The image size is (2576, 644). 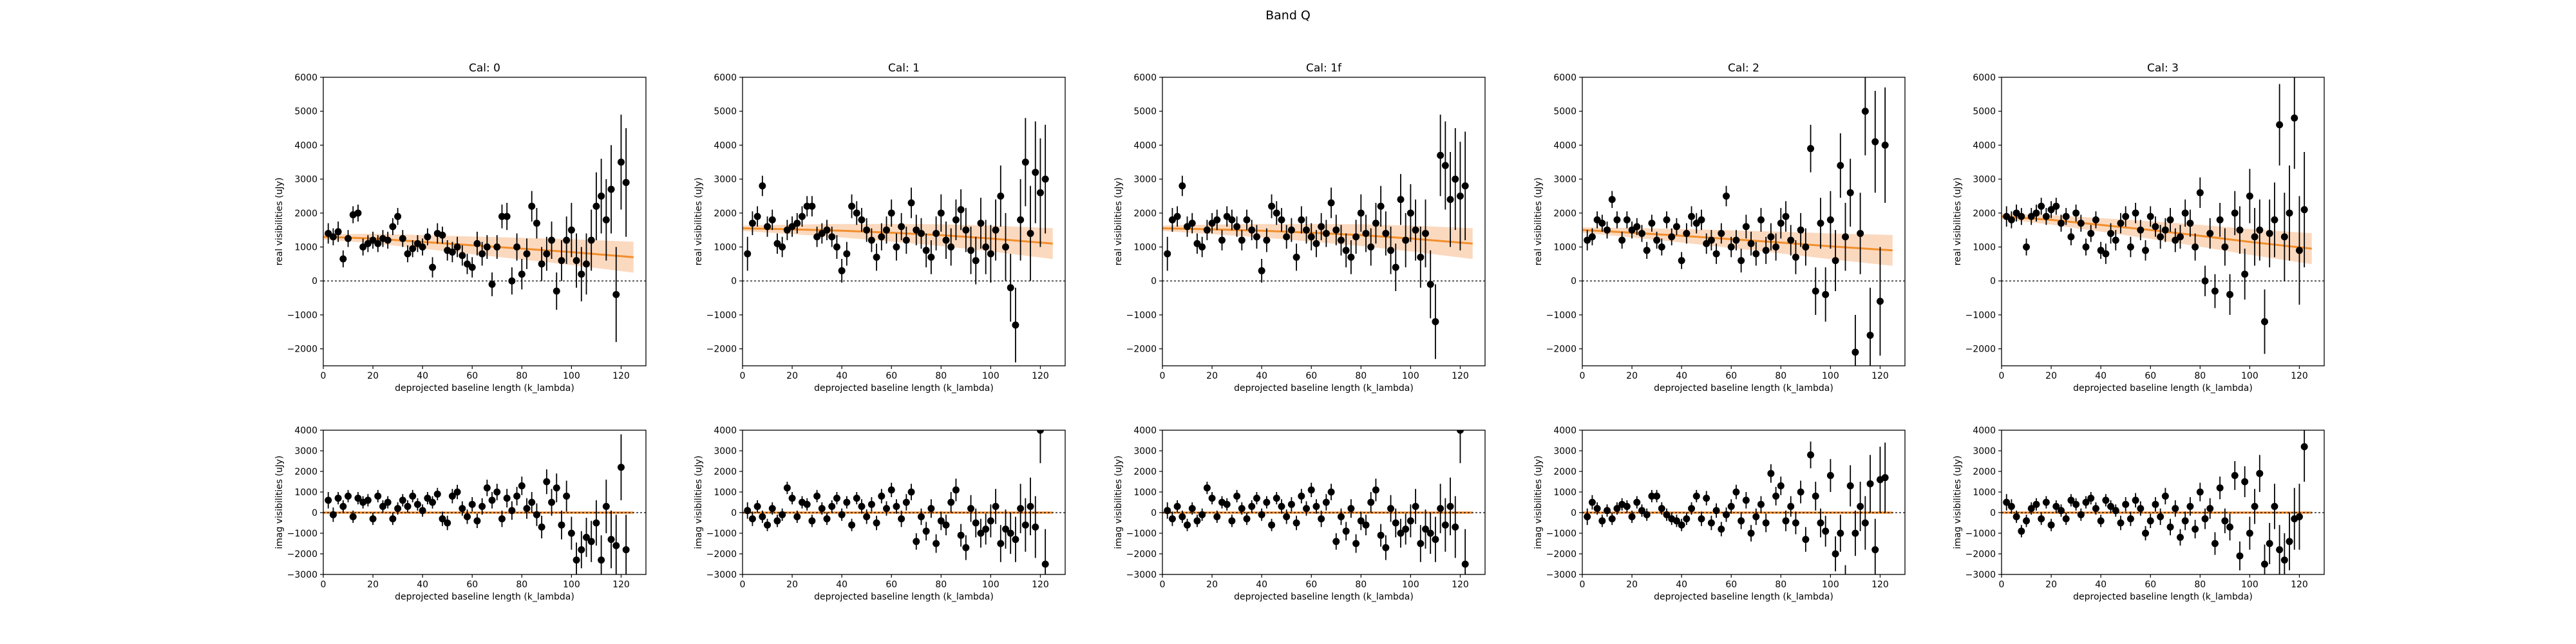 I want to click on x-axis-label: deprojected baseline length (k_lambda), so click(x=2163, y=388).